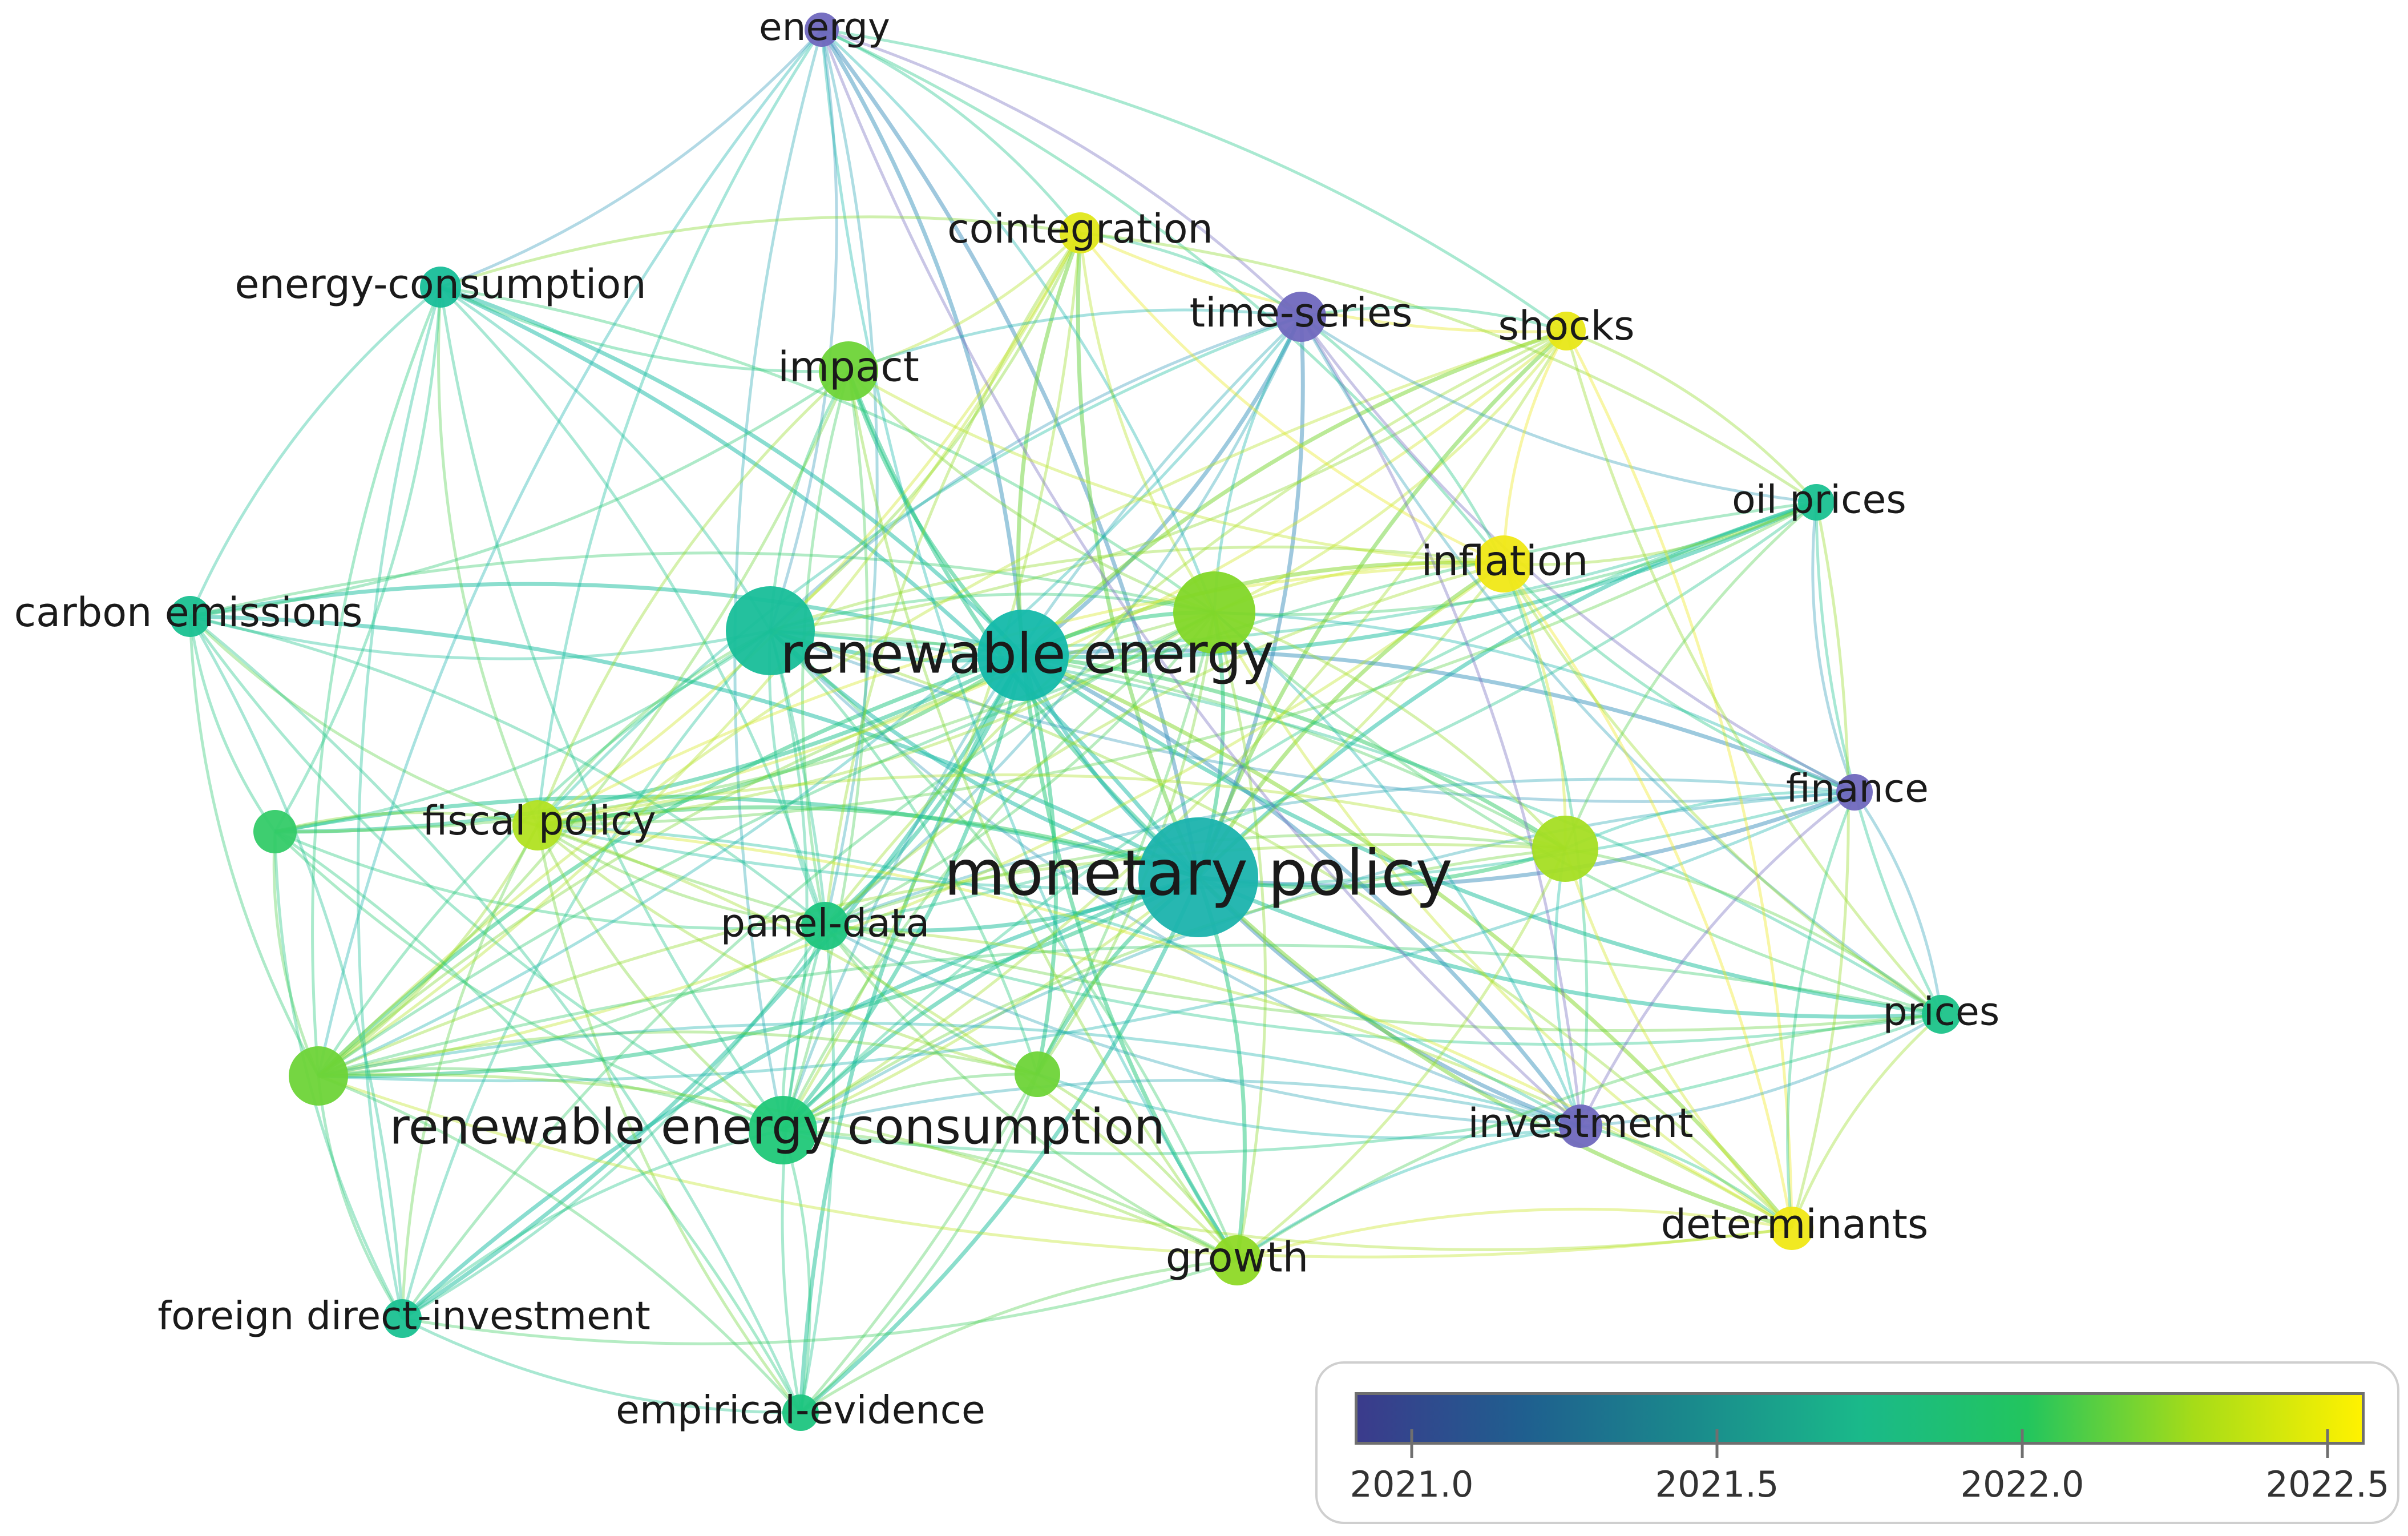 The image size is (2408, 1536). What do you see at coordinates (1761, 1070) in the screenshot?
I see `link-investment-prices` at bounding box center [1761, 1070].